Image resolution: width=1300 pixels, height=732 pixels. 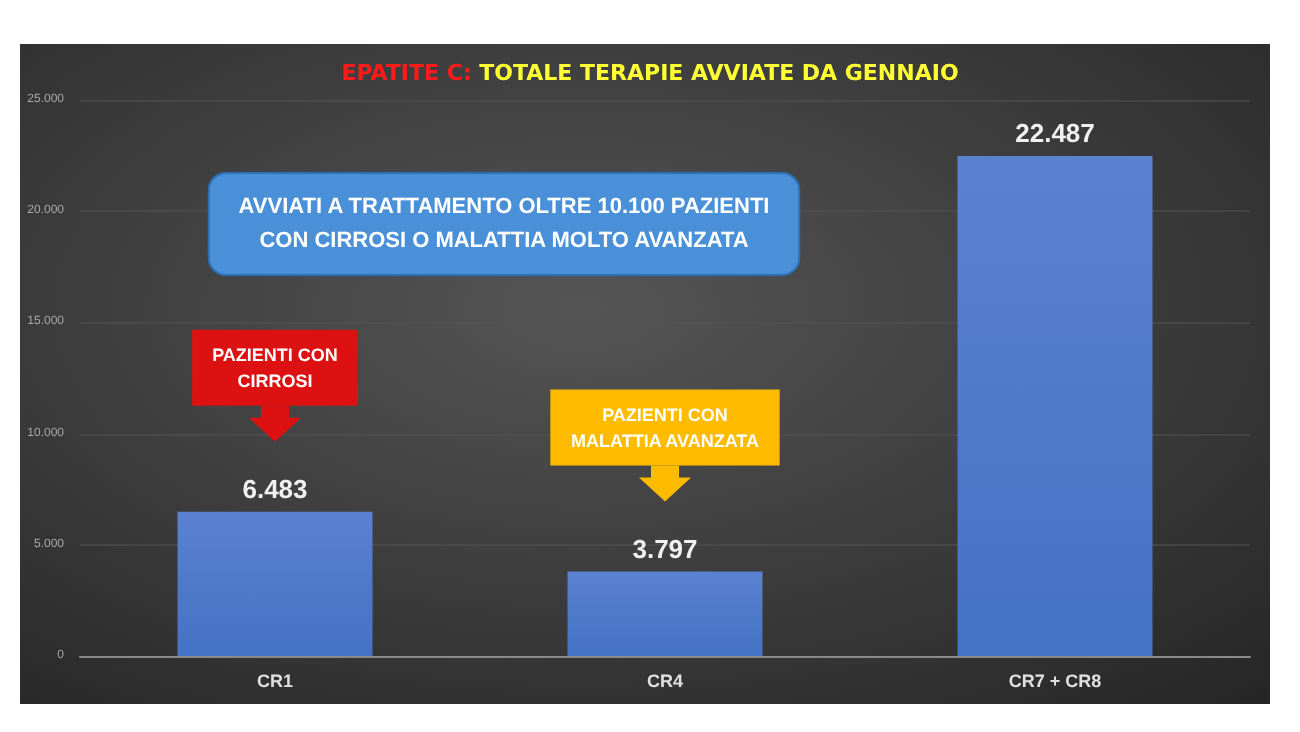 What do you see at coordinates (1055, 132) in the screenshot?
I see `data-label: 22.487` at bounding box center [1055, 132].